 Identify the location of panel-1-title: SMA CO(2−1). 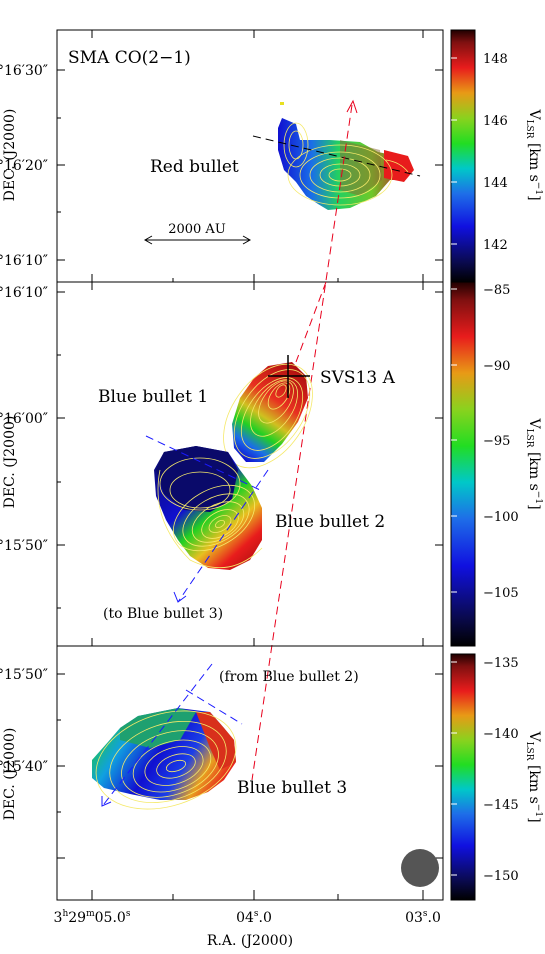
(129, 58).